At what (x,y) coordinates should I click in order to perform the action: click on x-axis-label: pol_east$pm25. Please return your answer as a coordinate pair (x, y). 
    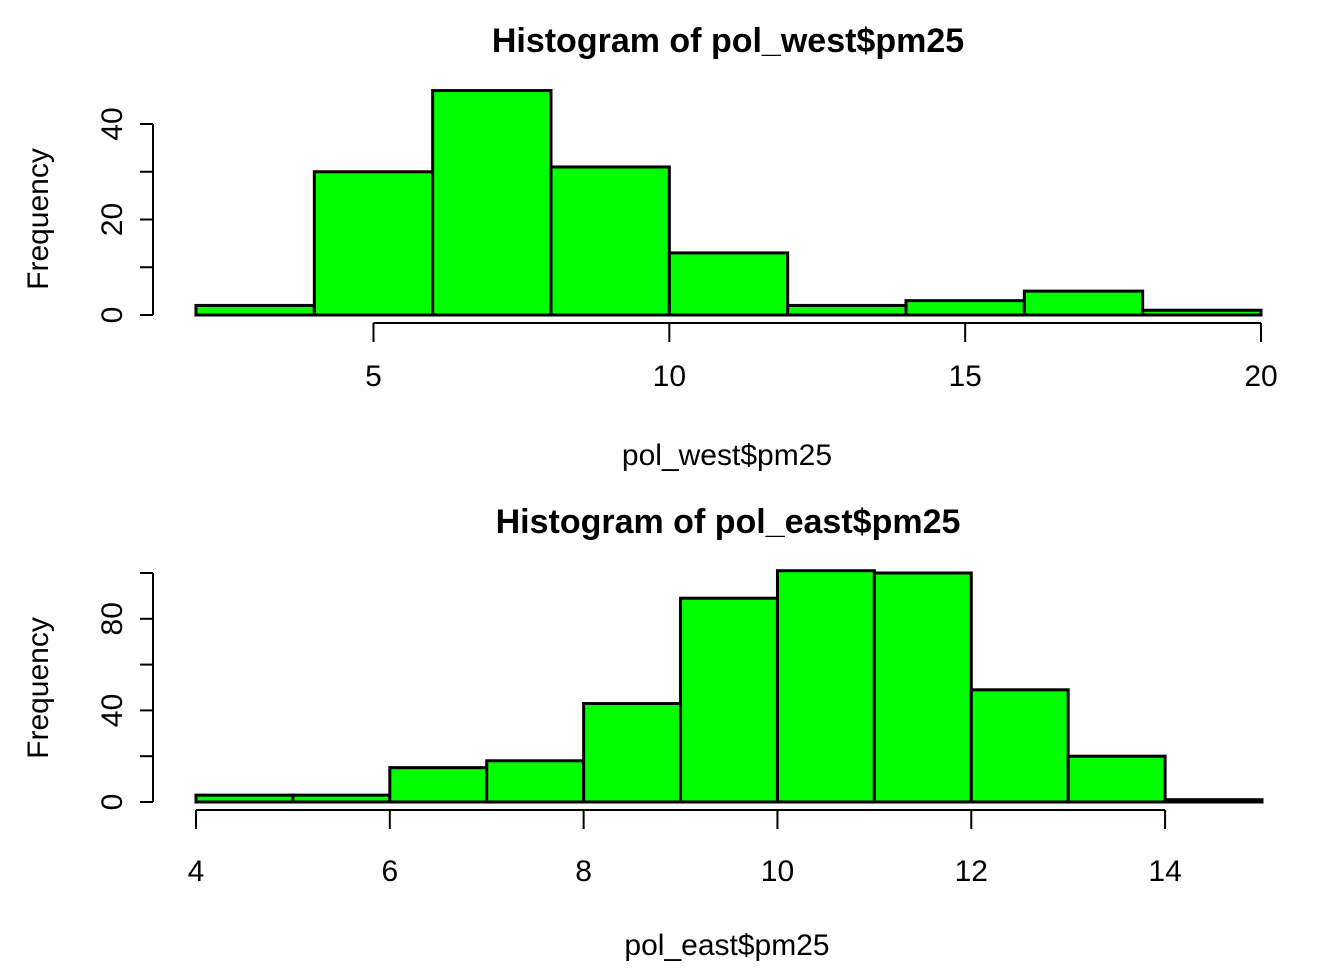
    Looking at the image, I should click on (726, 945).